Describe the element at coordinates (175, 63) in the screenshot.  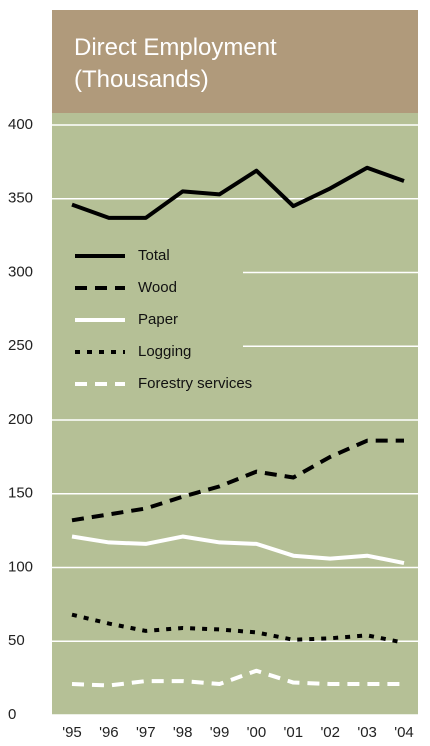
I see `chart-title: Direct Employment (Thousands)` at that location.